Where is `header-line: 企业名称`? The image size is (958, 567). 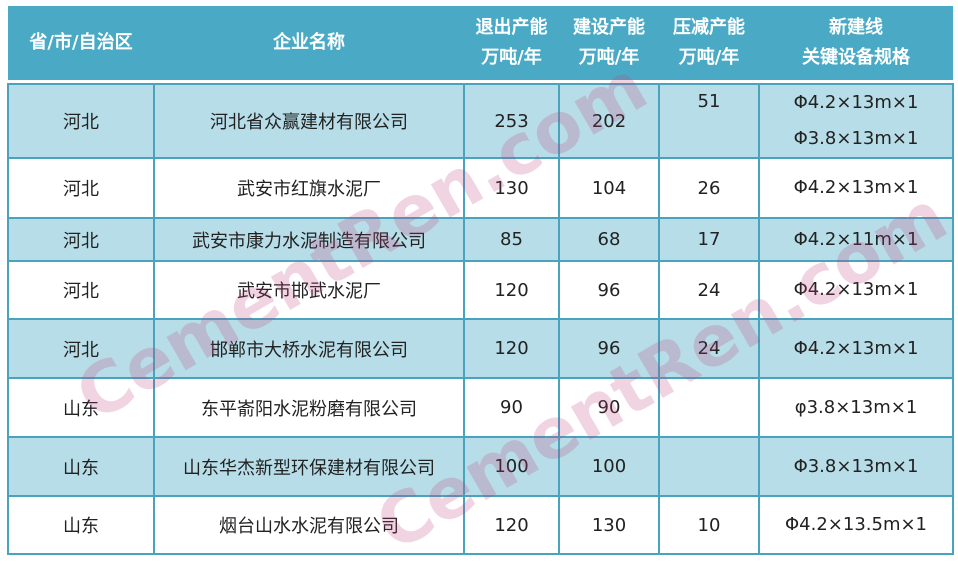
header-line: 企业名称 is located at coordinates (309, 42).